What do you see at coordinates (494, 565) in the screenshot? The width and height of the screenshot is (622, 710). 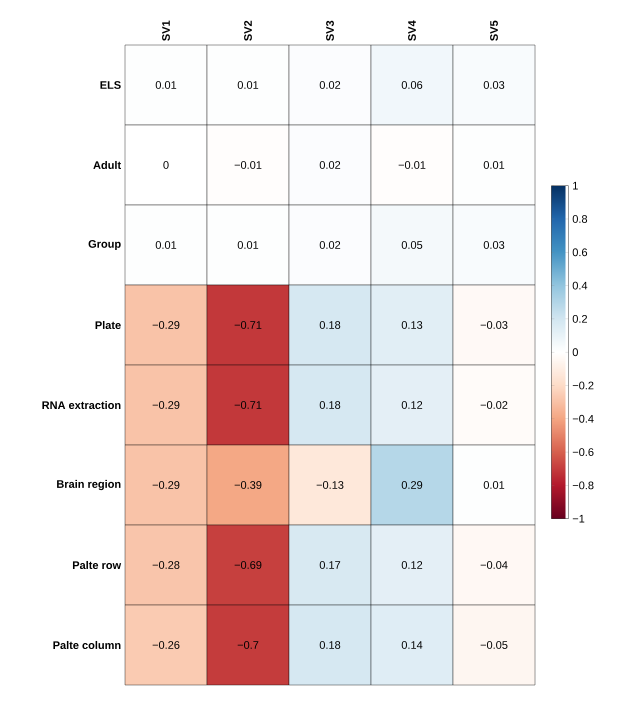 I see `data-label: −0.04` at bounding box center [494, 565].